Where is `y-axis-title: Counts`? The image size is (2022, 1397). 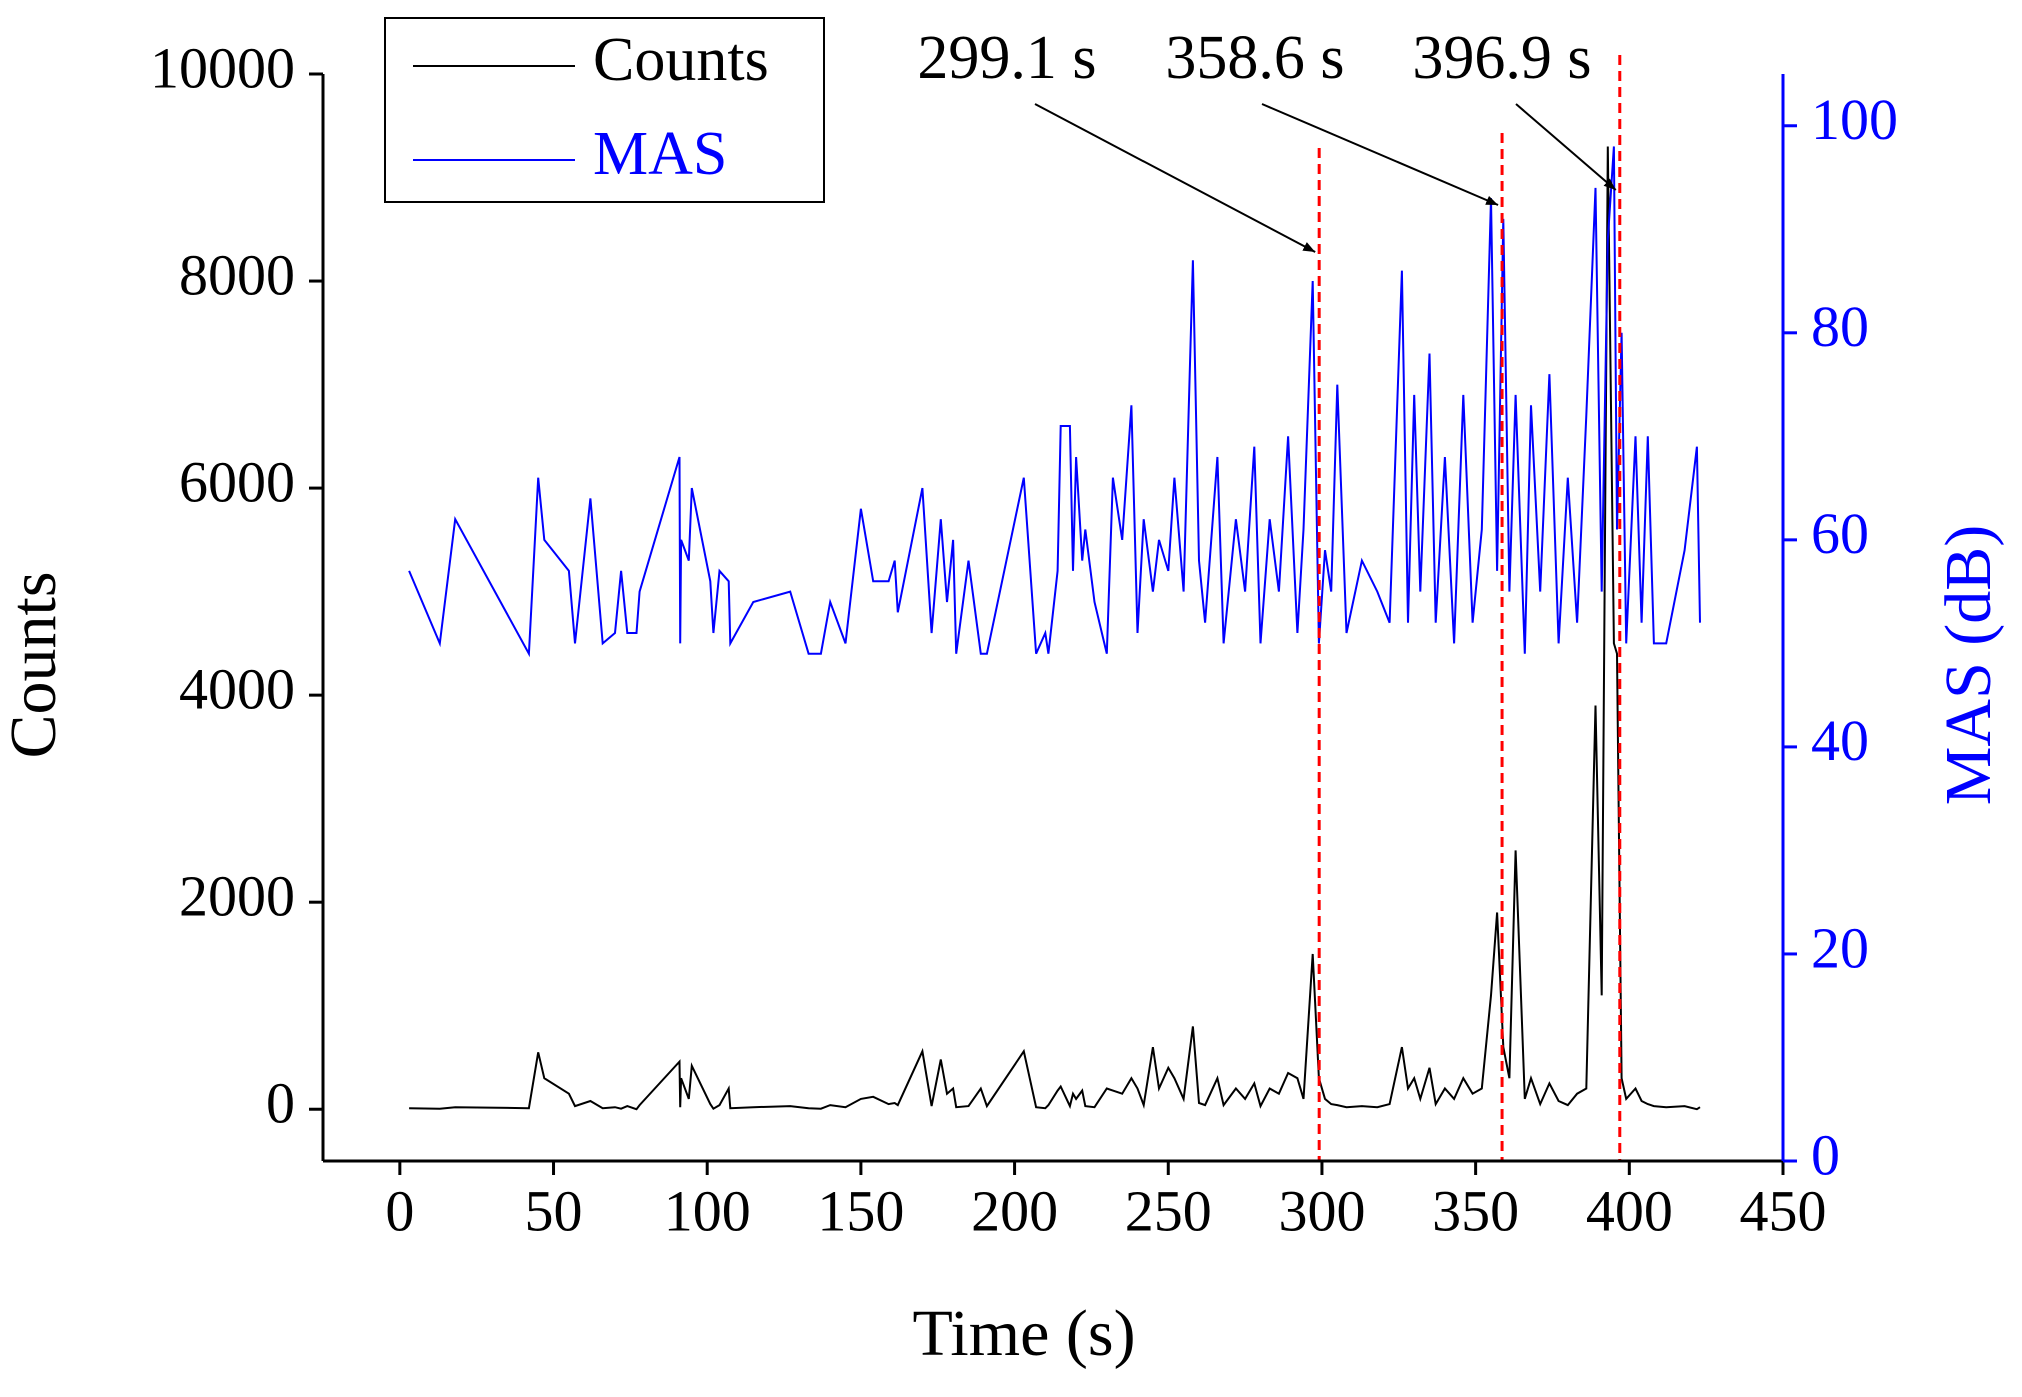
y-axis-title: Counts is located at coordinates (35, 664).